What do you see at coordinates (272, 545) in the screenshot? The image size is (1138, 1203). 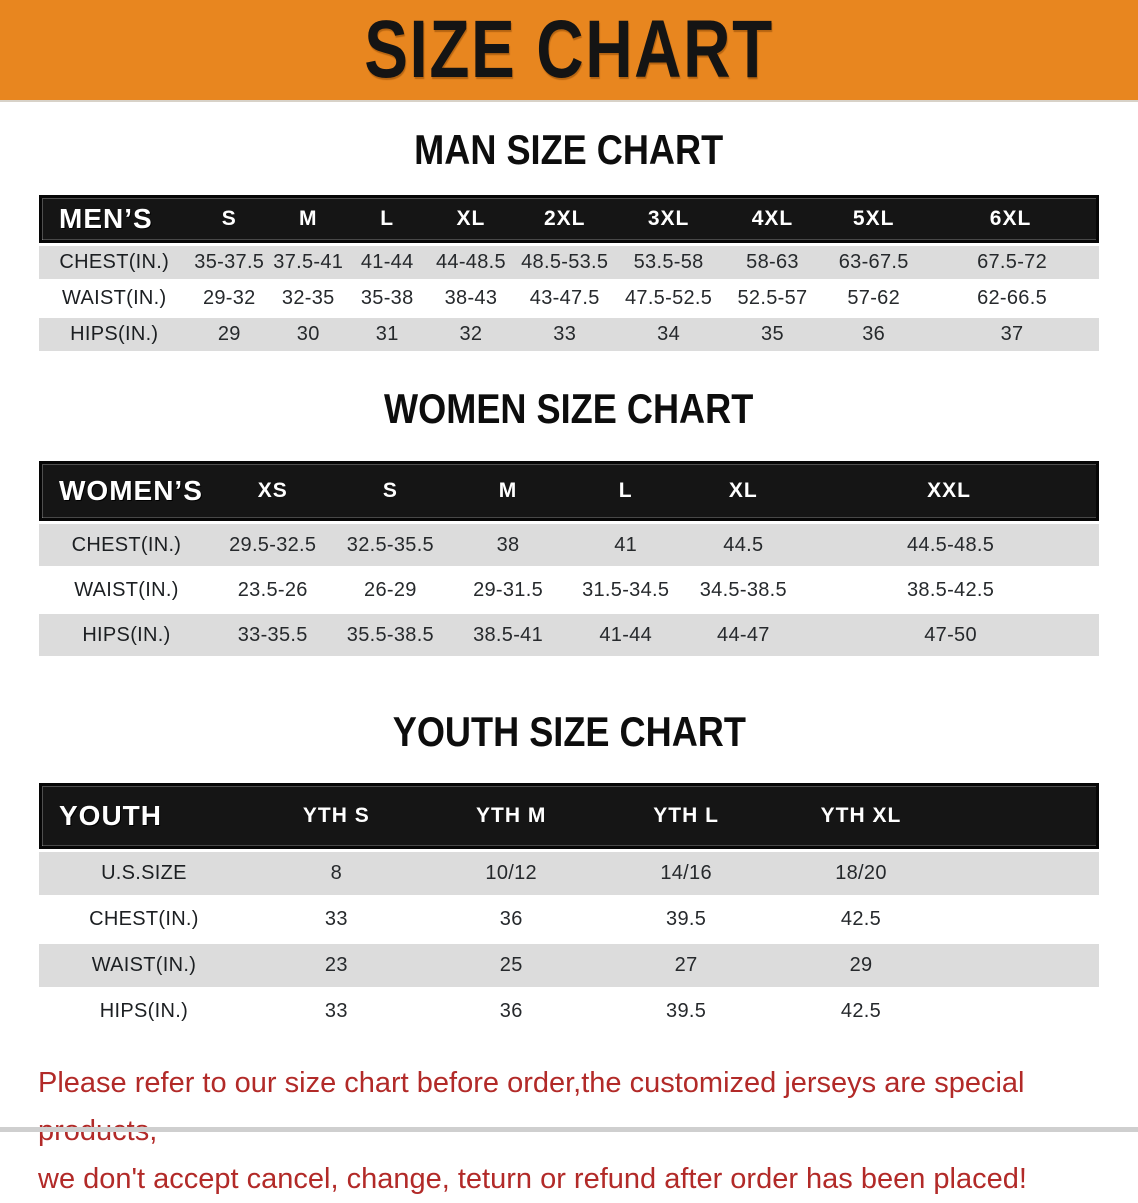 I see `size-value: 29.5-32.5` at bounding box center [272, 545].